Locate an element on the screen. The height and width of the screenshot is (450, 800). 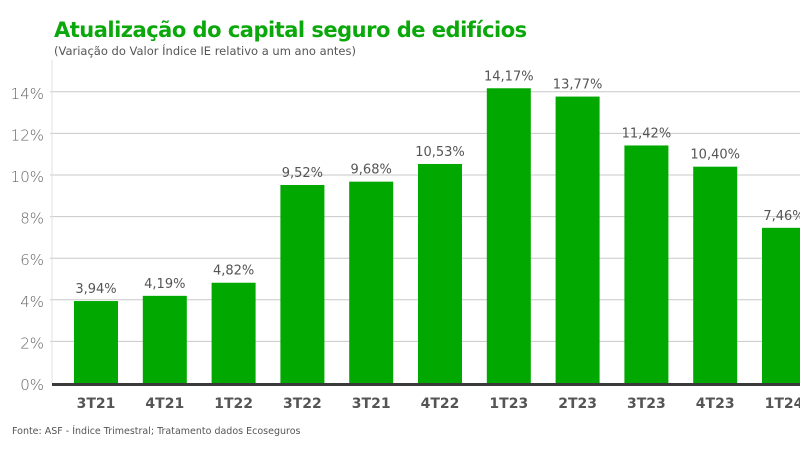
y-tick-label: 0% is located at coordinates (32, 385).